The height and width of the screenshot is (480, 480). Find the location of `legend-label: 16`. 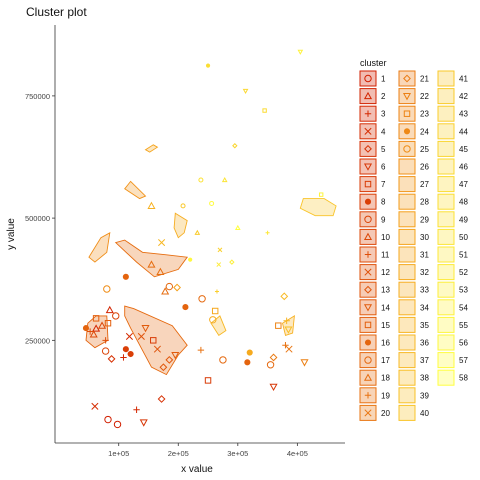

legend-label: 16 is located at coordinates (385, 343).